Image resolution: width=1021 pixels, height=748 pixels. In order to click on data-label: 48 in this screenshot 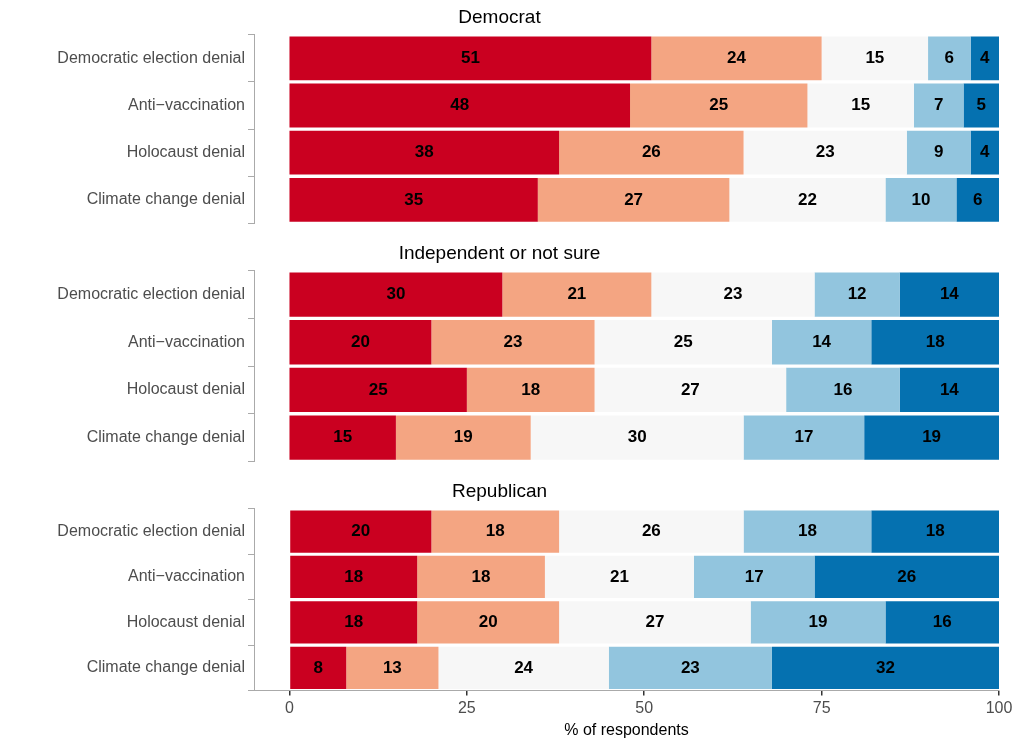, I will do `click(460, 105)`.